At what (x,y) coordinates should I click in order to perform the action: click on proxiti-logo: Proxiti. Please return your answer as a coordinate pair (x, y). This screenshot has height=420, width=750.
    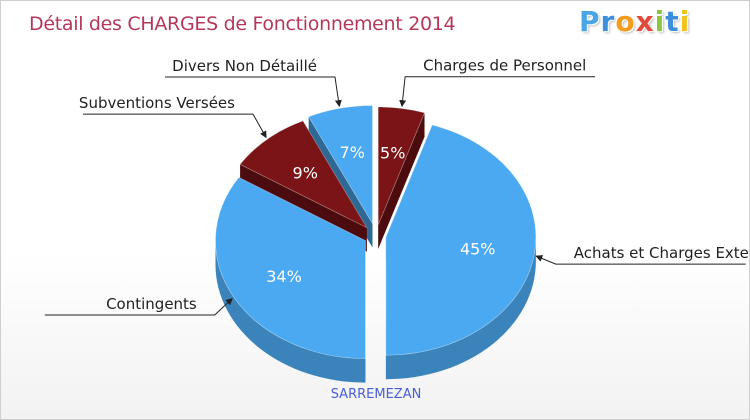
    Looking at the image, I should click on (634, 21).